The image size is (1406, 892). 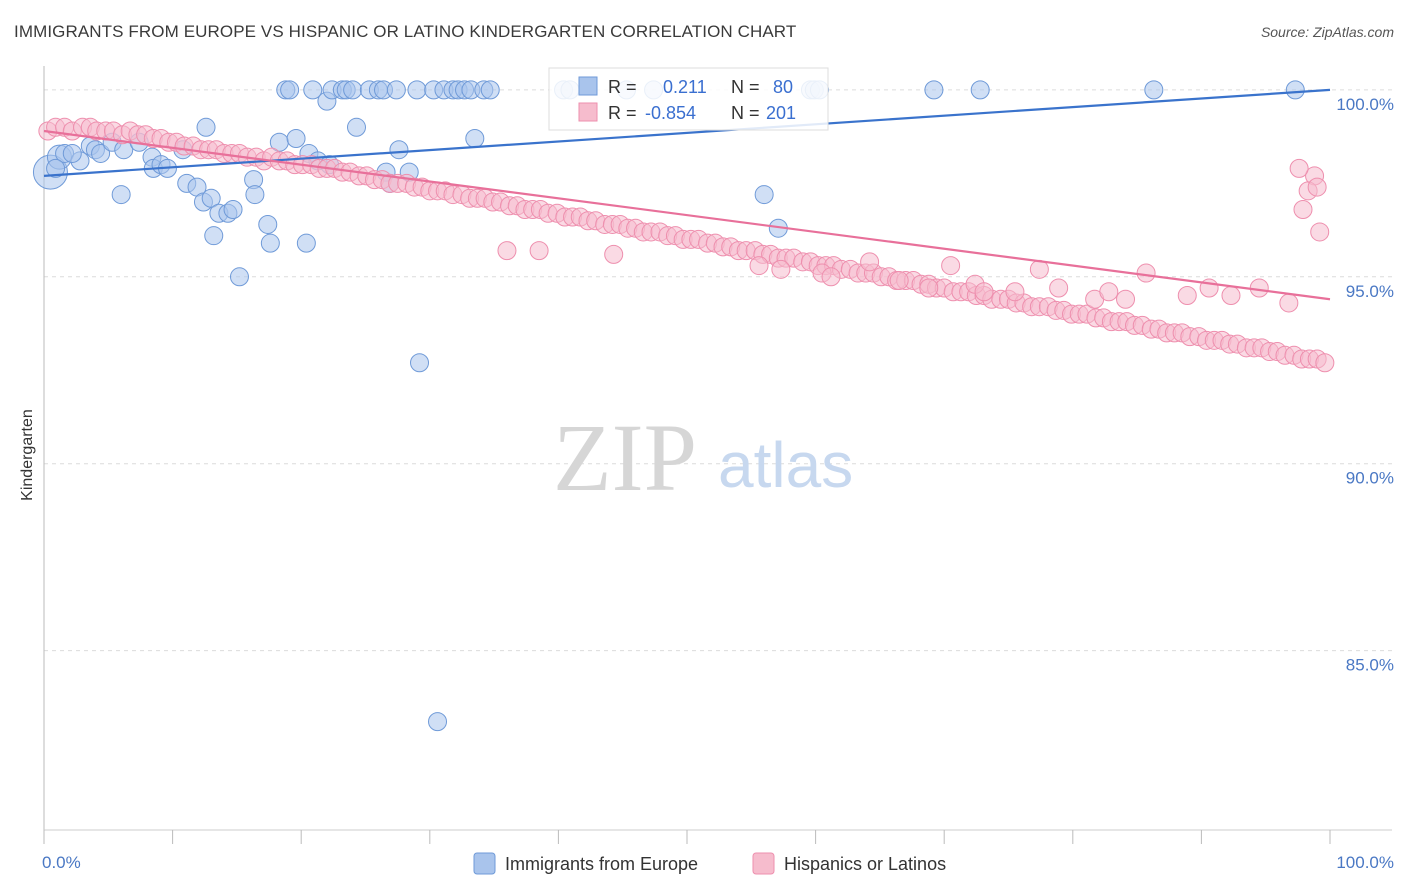 What do you see at coordinates (703, 457) in the screenshot?
I see `watermark: ZIP atlas` at bounding box center [703, 457].